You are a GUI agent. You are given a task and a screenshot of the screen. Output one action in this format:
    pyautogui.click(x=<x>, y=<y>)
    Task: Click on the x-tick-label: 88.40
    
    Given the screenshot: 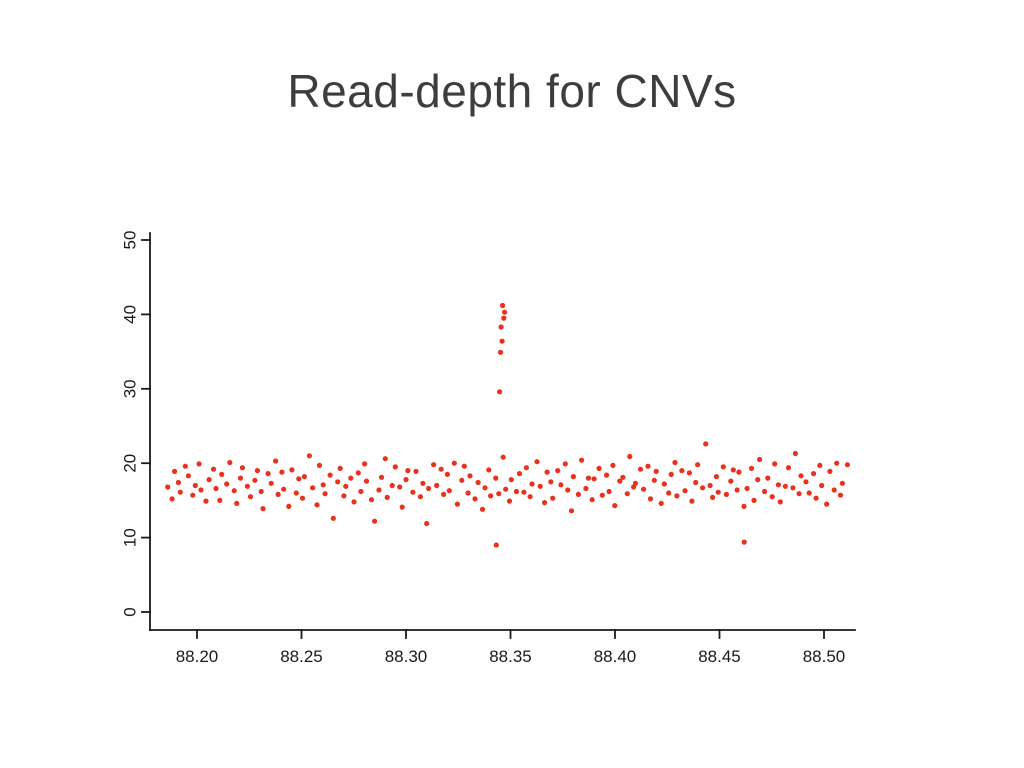 What is the action you would take?
    pyautogui.click(x=615, y=656)
    